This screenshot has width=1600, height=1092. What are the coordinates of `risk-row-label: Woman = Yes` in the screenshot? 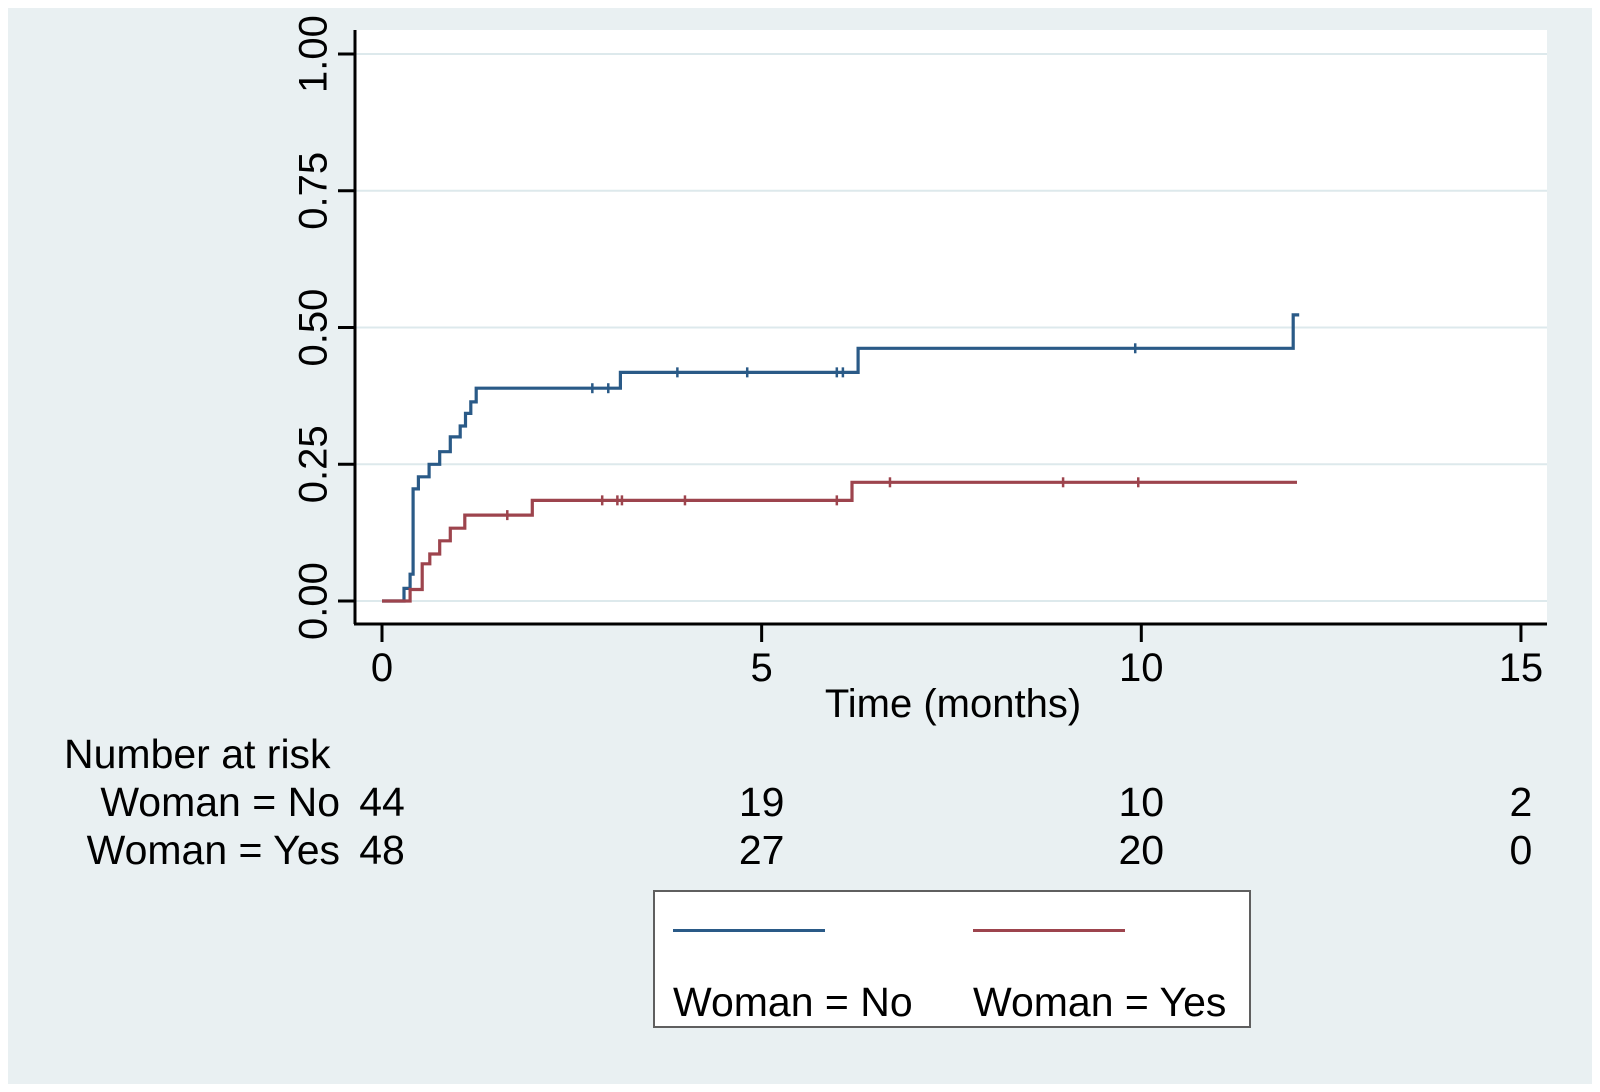 It's located at (213, 850).